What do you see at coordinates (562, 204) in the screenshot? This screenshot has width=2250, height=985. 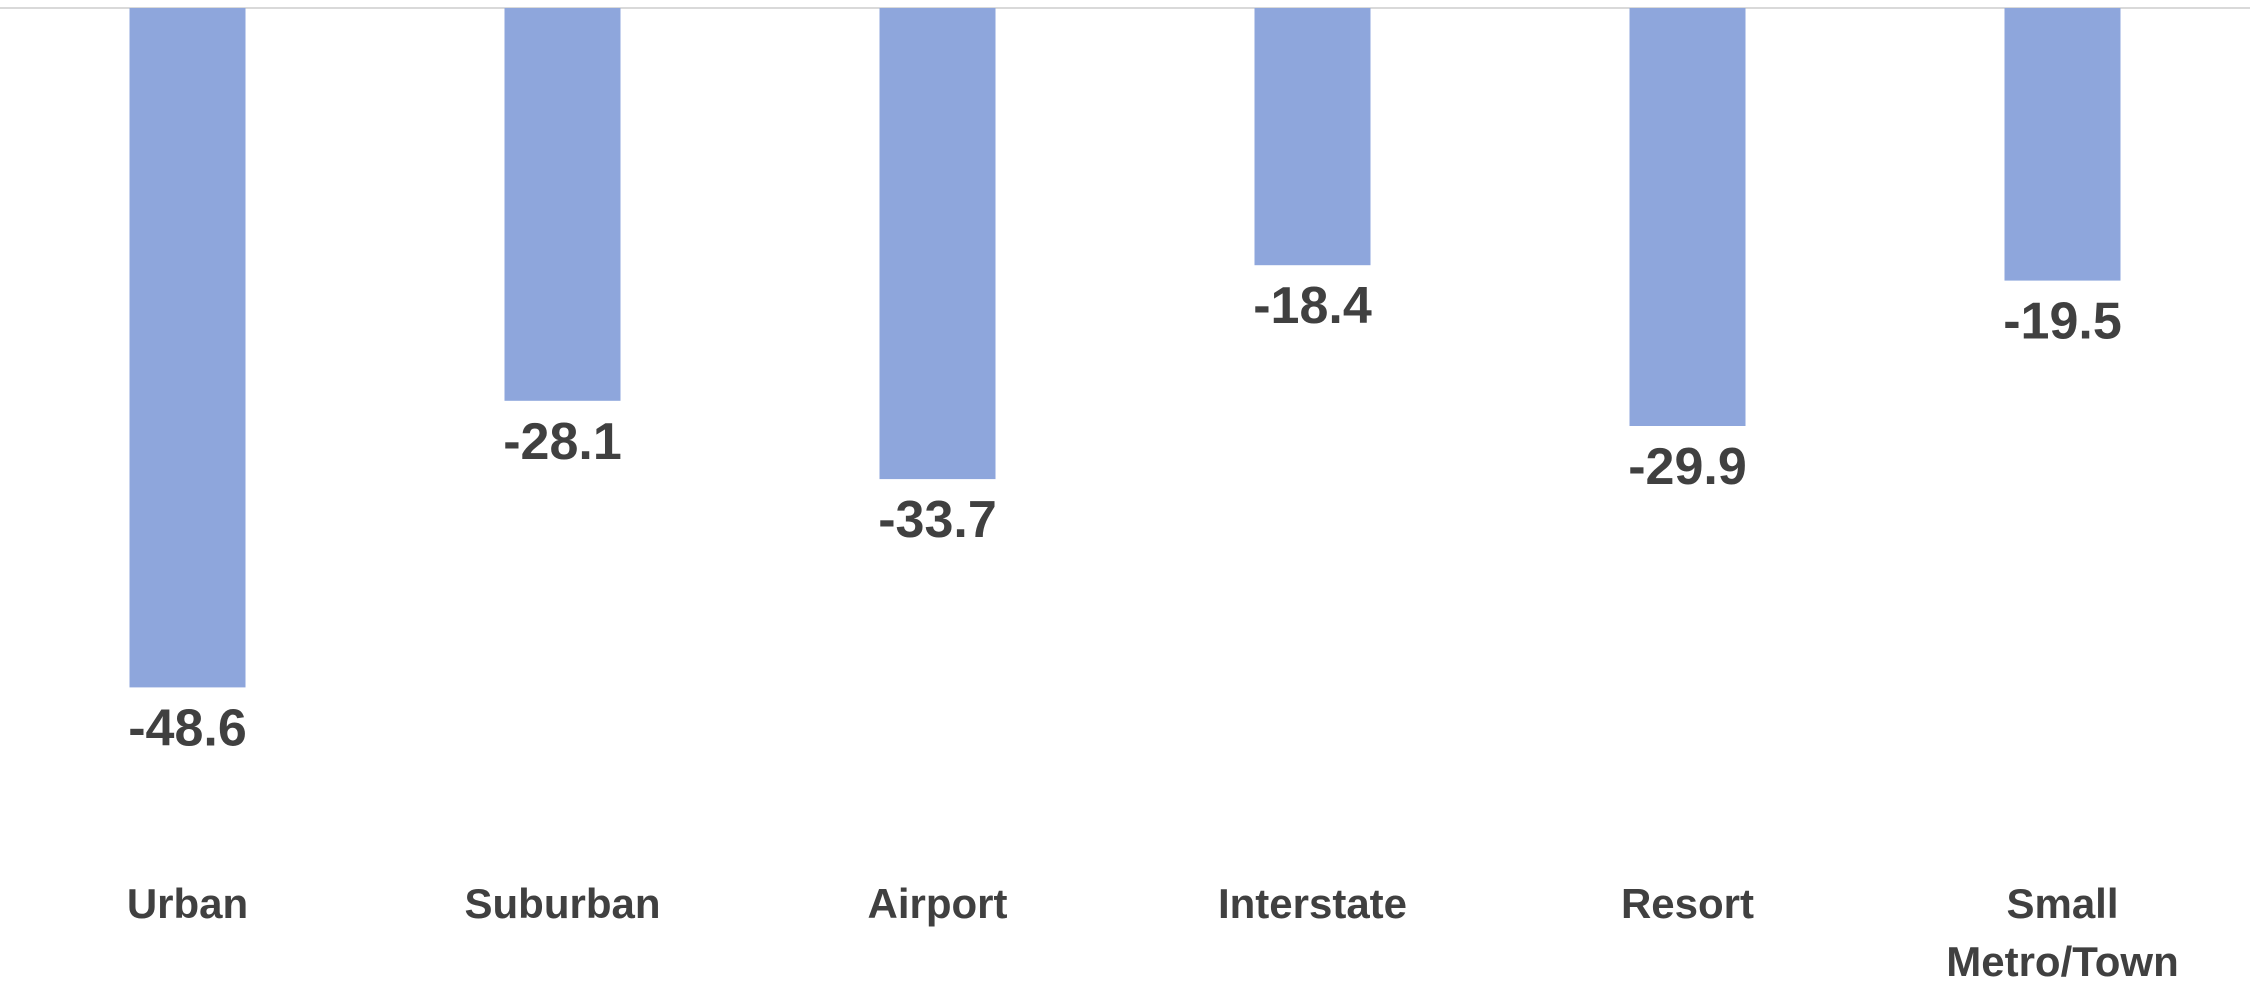 I see `bar-suburban` at bounding box center [562, 204].